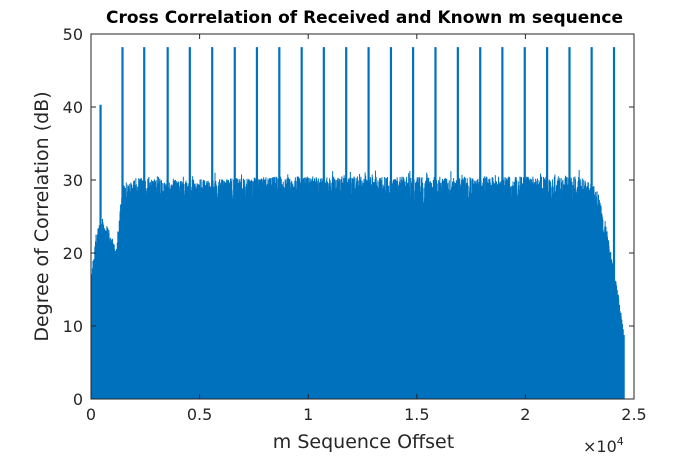 The width and height of the screenshot is (700, 459). Describe the element at coordinates (78, 399) in the screenshot. I see `y-tick-label: 0` at that location.